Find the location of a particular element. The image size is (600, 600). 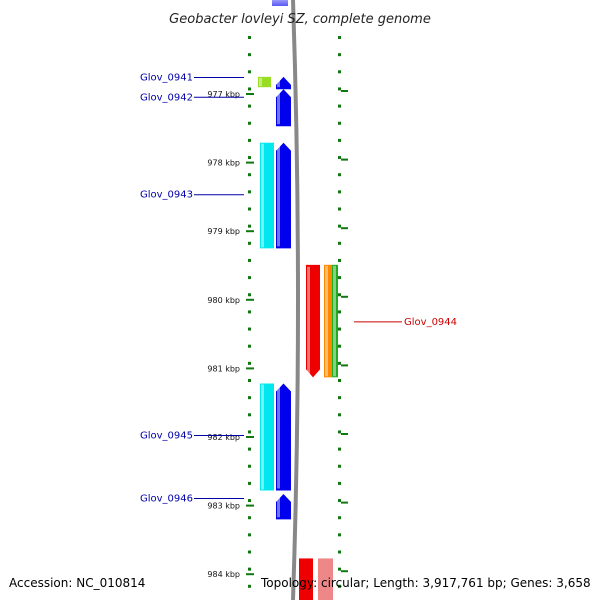

gene-label: Glov_0944 is located at coordinates (430, 322).